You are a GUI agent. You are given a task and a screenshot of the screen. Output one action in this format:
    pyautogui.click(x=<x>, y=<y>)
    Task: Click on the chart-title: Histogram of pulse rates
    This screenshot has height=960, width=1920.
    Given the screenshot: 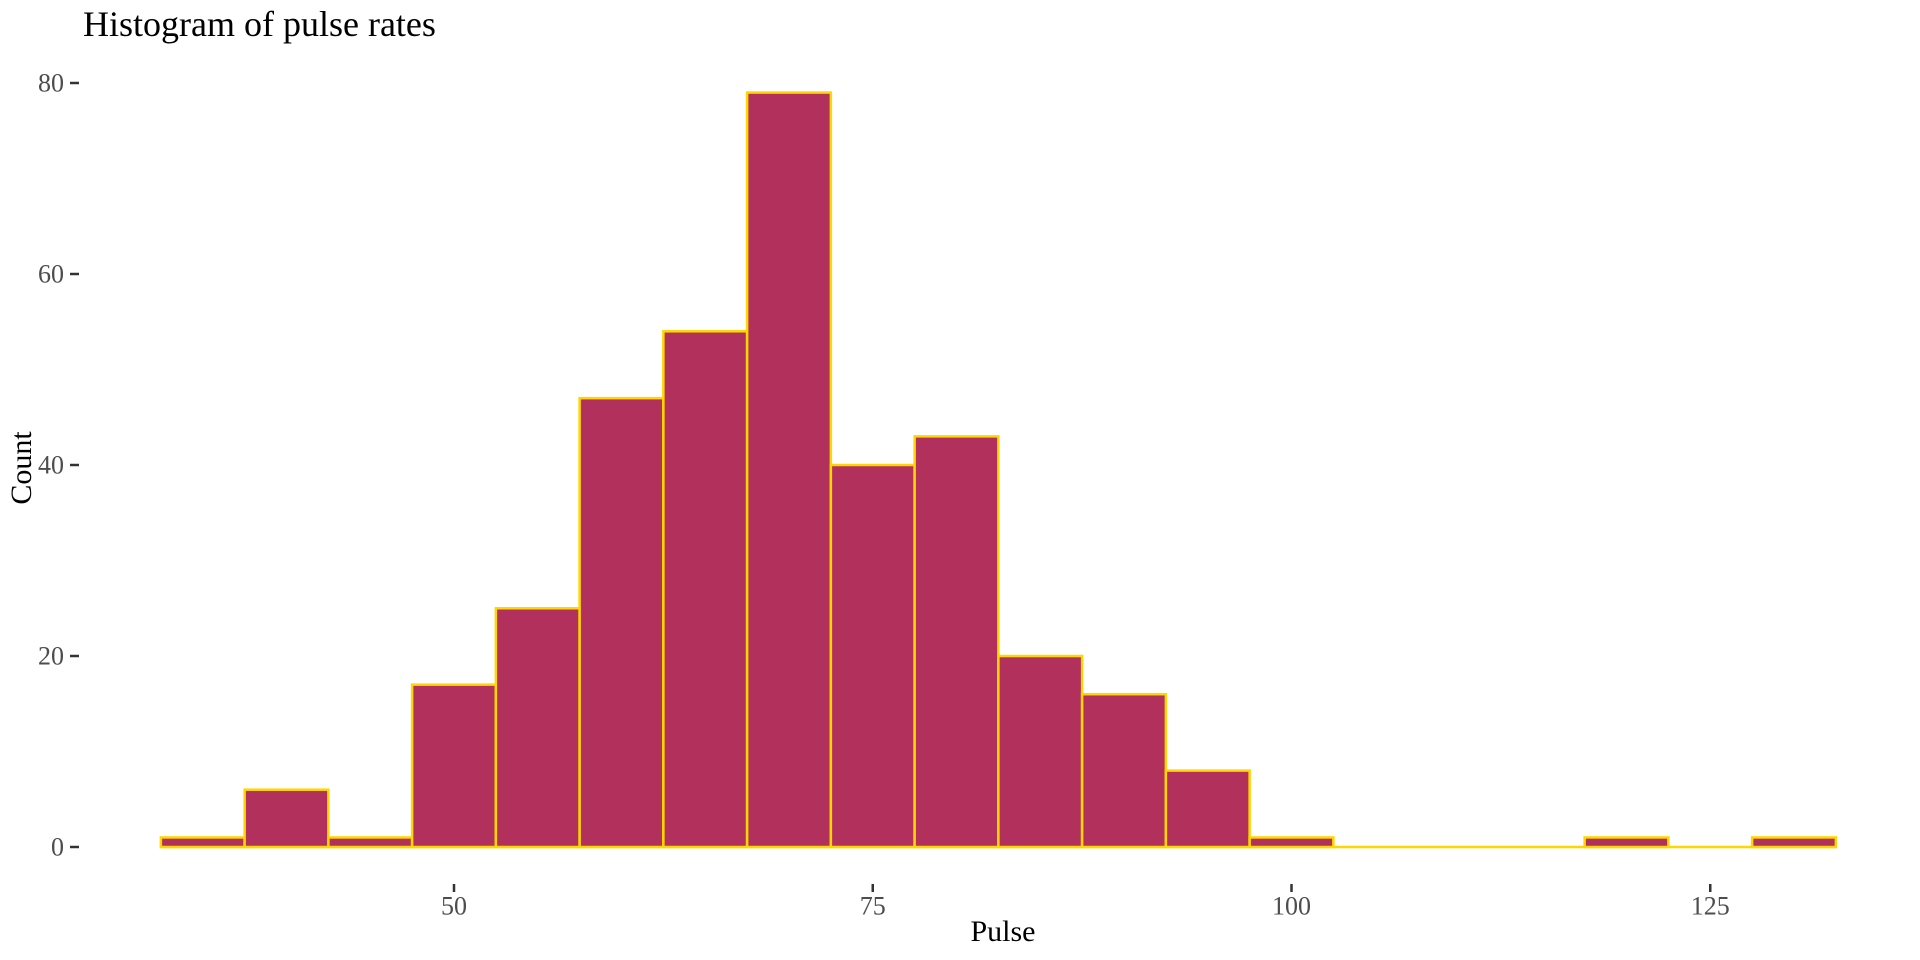 What is the action you would take?
    pyautogui.click(x=259, y=24)
    